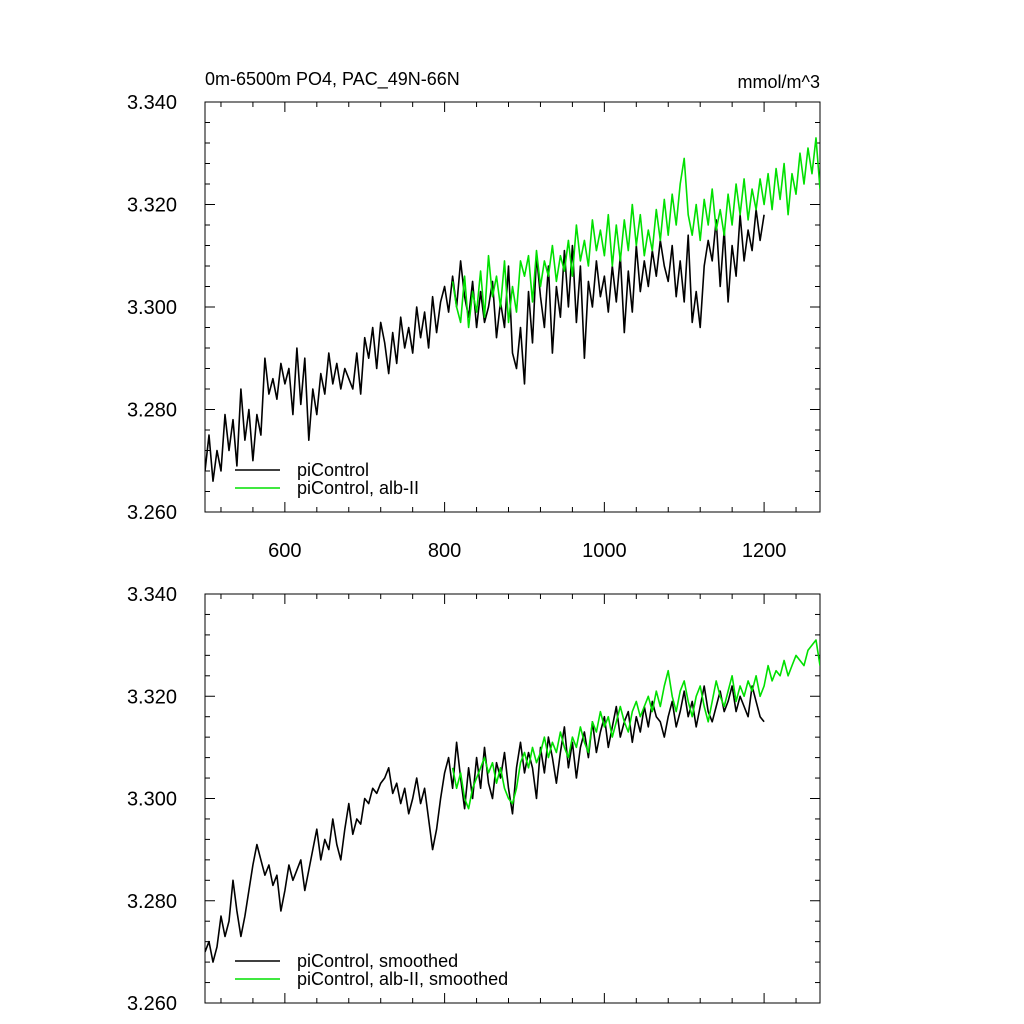 The width and height of the screenshot is (1024, 1024). Describe the element at coordinates (402, 979) in the screenshot. I see `legend-label: piControl, alb-II, smoothed` at that location.